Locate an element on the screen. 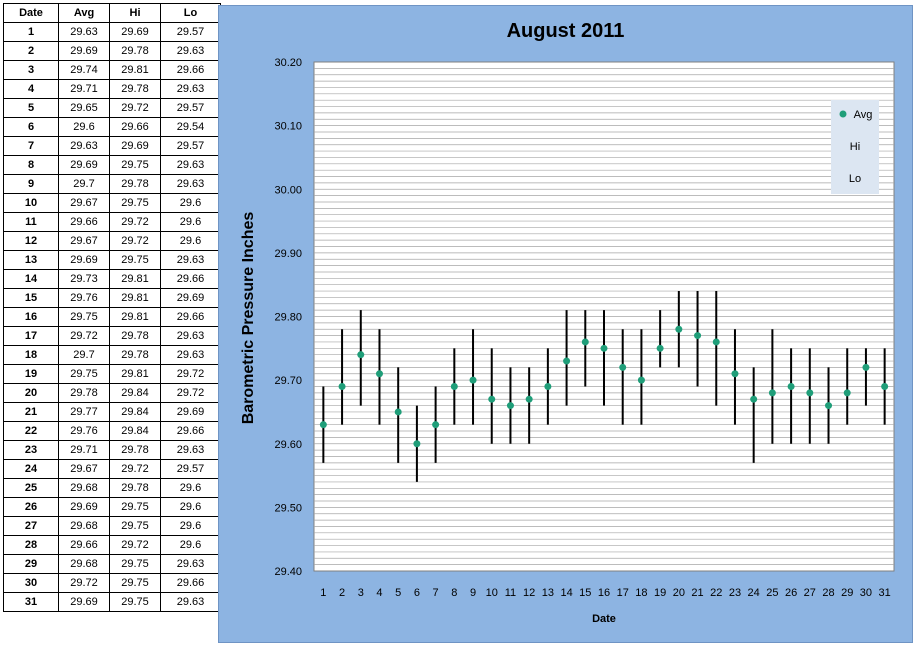  table-row: 5 29.65 29.72 29.57 is located at coordinates (112, 108).